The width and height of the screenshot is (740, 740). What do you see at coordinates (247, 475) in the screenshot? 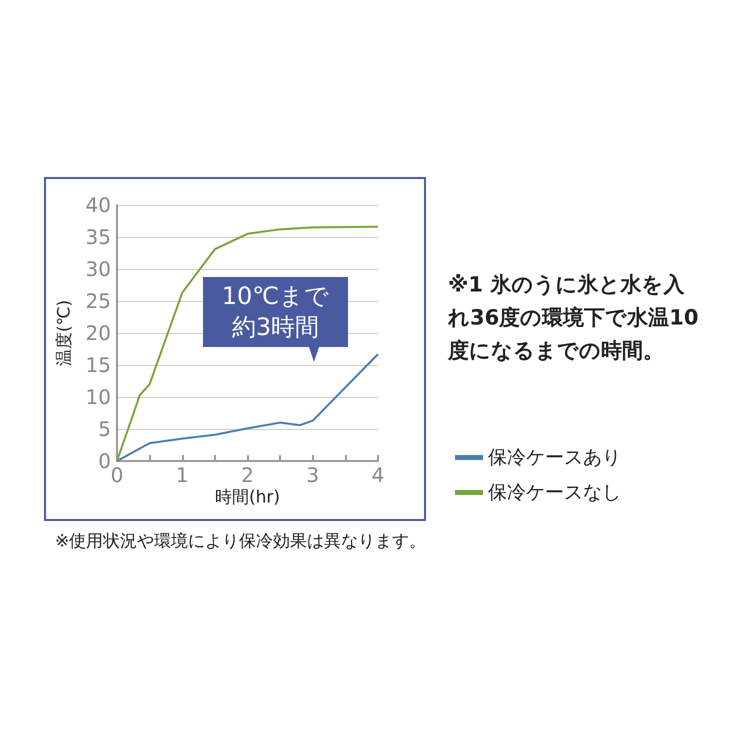
I see `x-tick-label: 2` at bounding box center [247, 475].